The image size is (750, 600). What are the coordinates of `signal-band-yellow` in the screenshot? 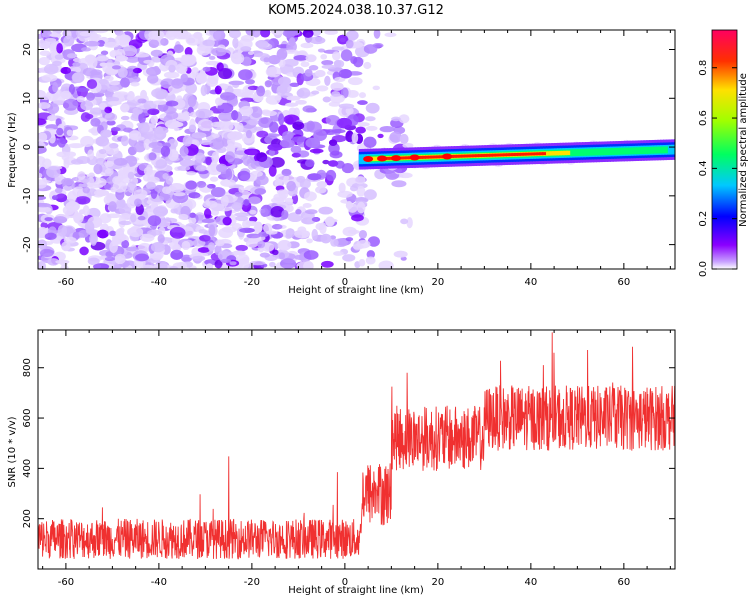 It's located at (559, 153).